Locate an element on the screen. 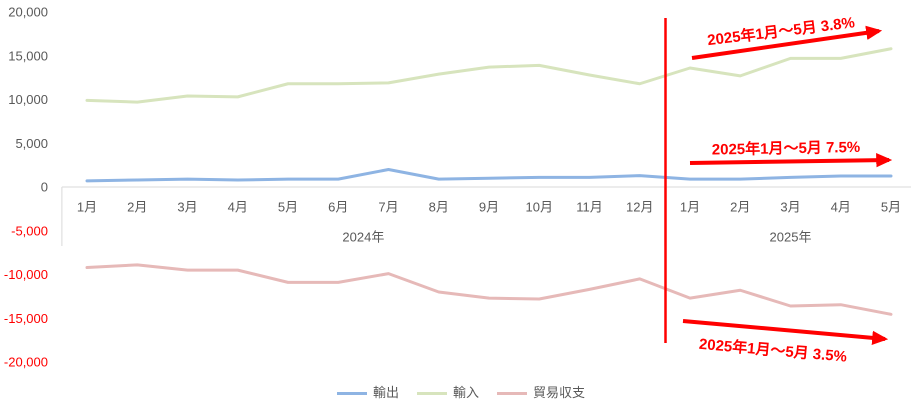  y-tick-label: -15,000 is located at coordinates (26, 318).